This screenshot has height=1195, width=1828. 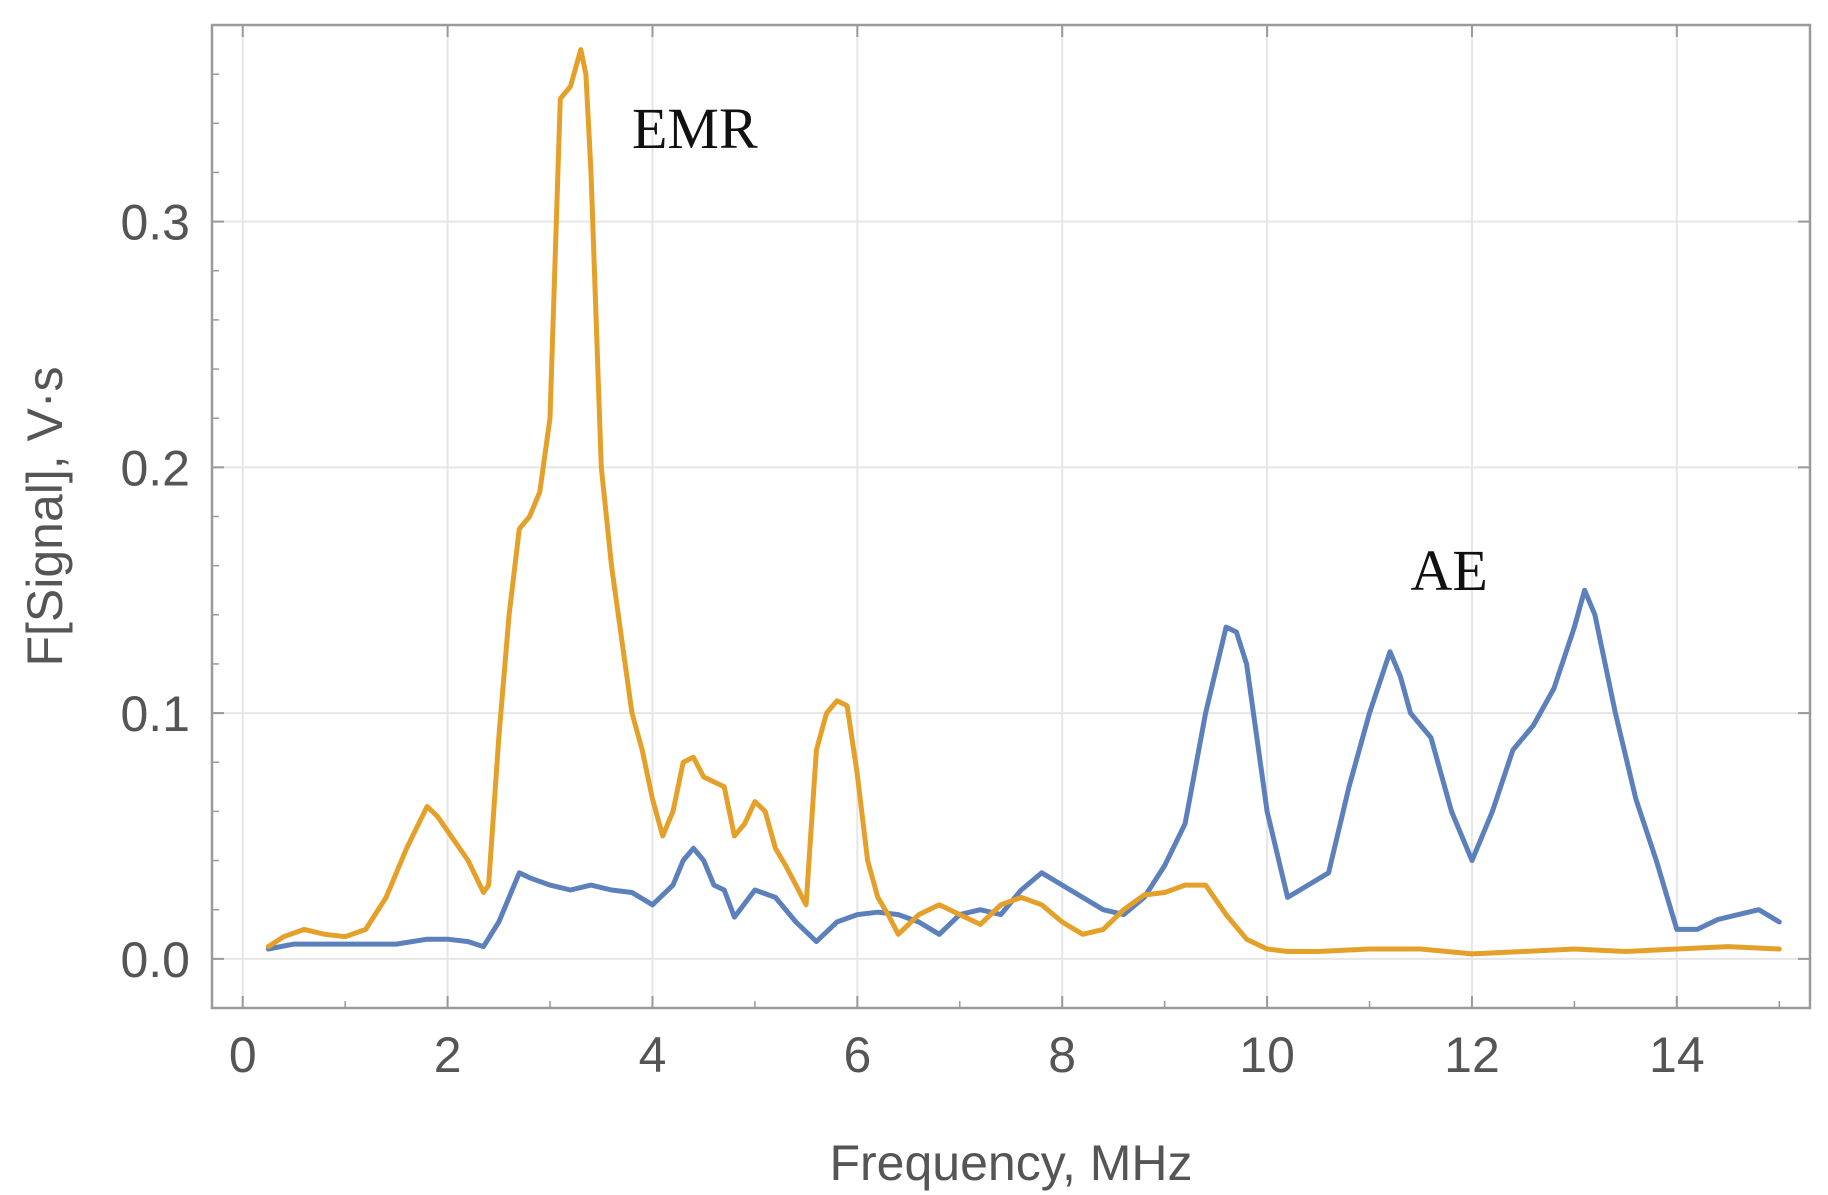 I want to click on y-tick-label: 0.0, so click(x=155, y=960).